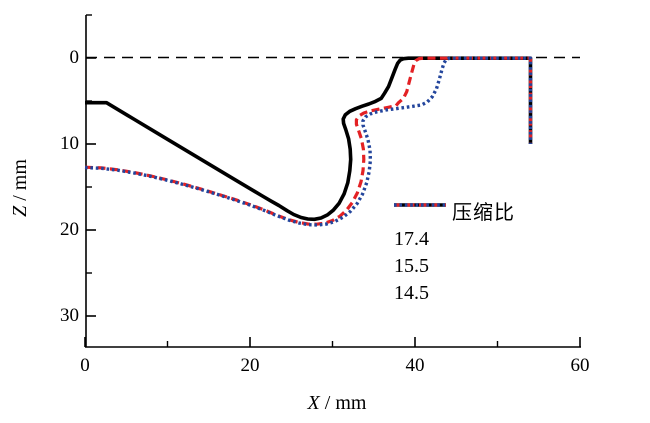 The height and width of the screenshot is (423, 650). Describe the element at coordinates (343, 403) in the screenshot. I see `x-axis-unit: / mm` at that location.